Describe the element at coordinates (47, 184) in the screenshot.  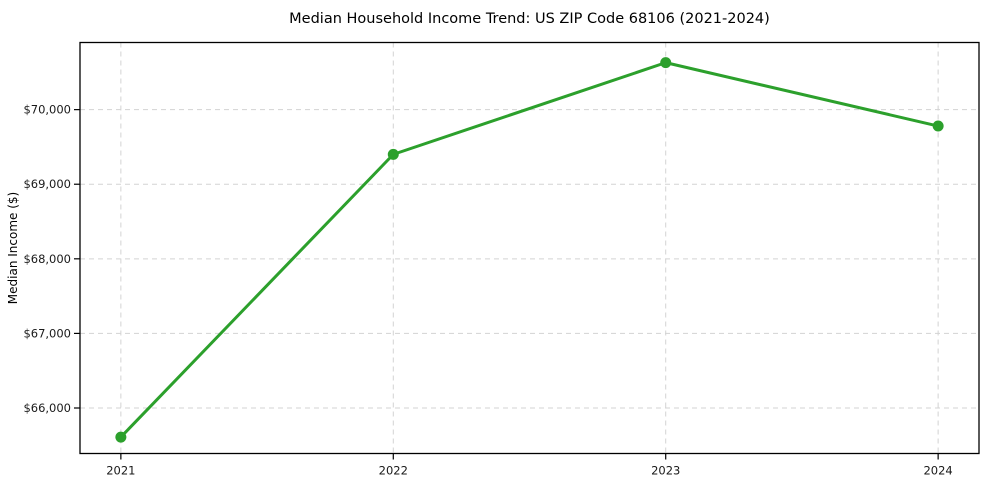
I see `y-tick-label: $69,000` at that location.